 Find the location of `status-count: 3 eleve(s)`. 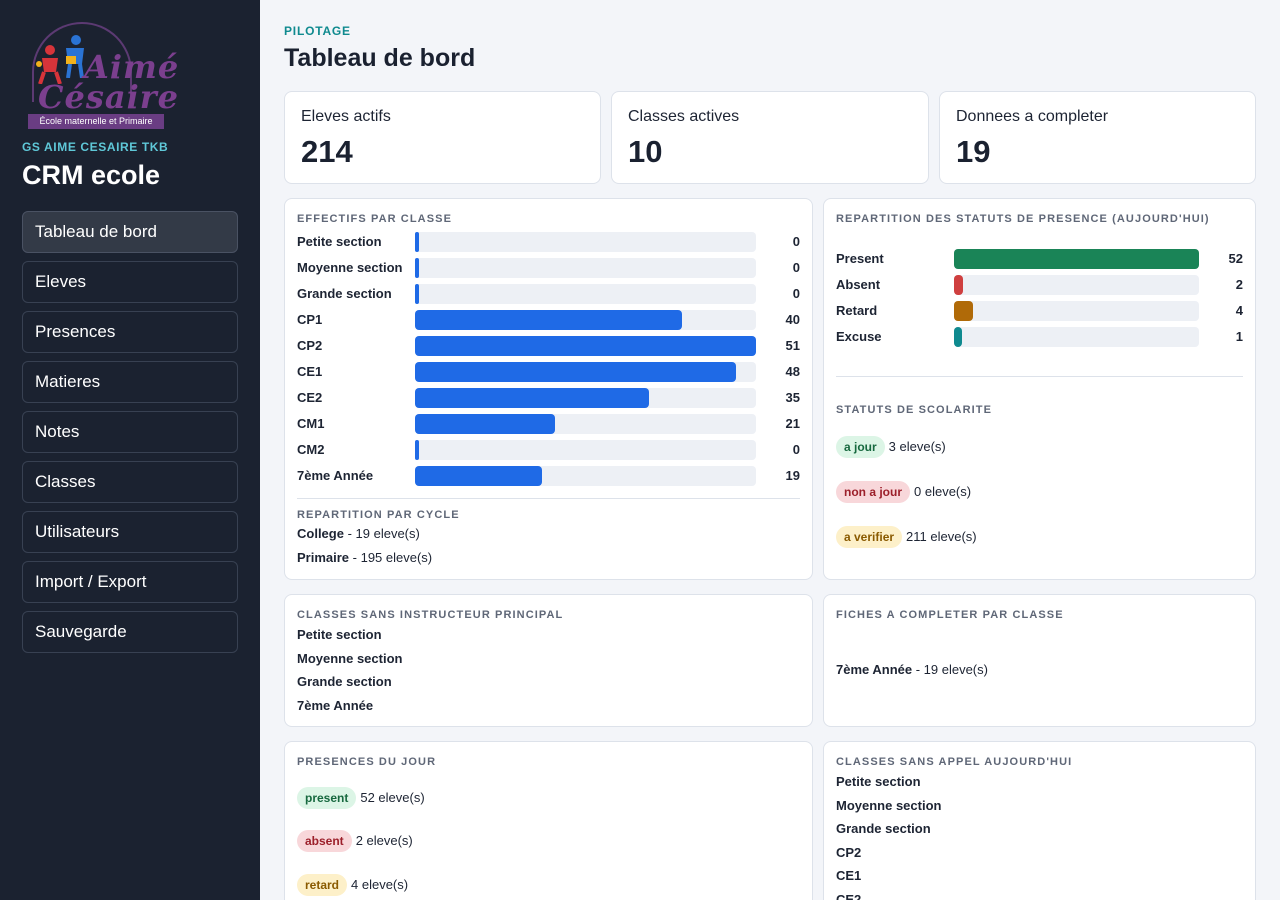

status-count: 3 eleve(s) is located at coordinates (917, 446).